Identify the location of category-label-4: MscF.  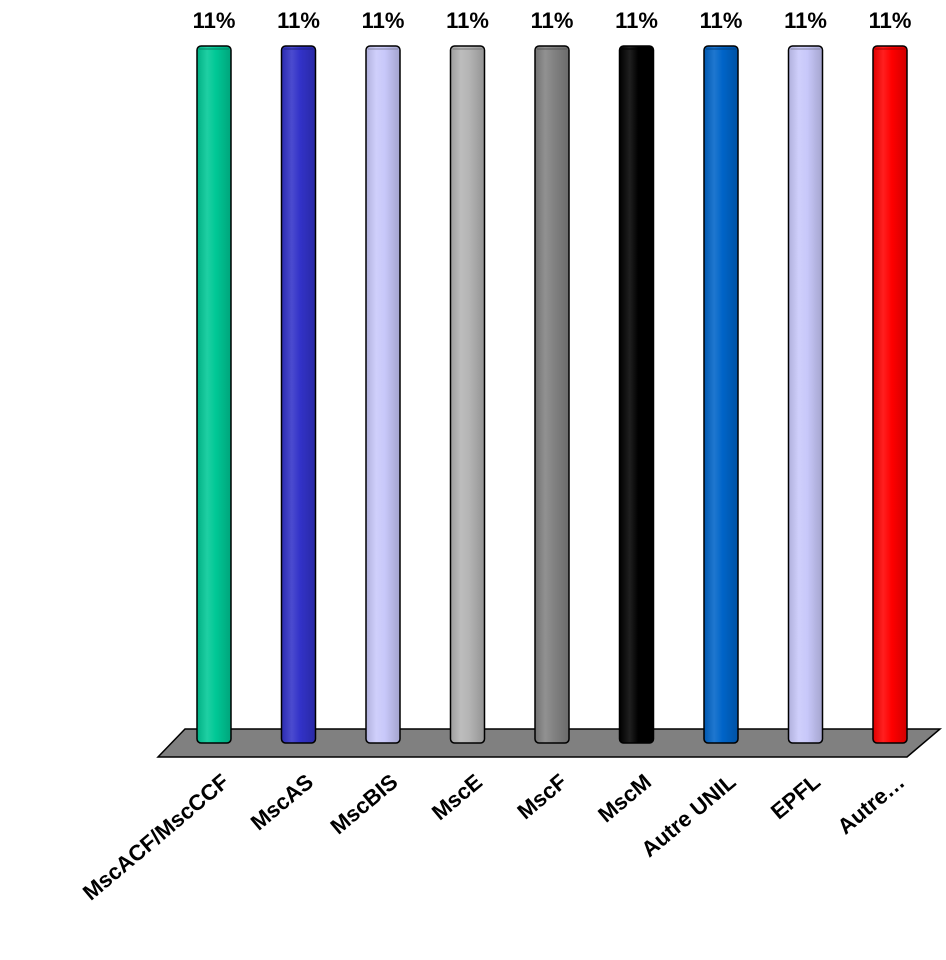
(541, 796).